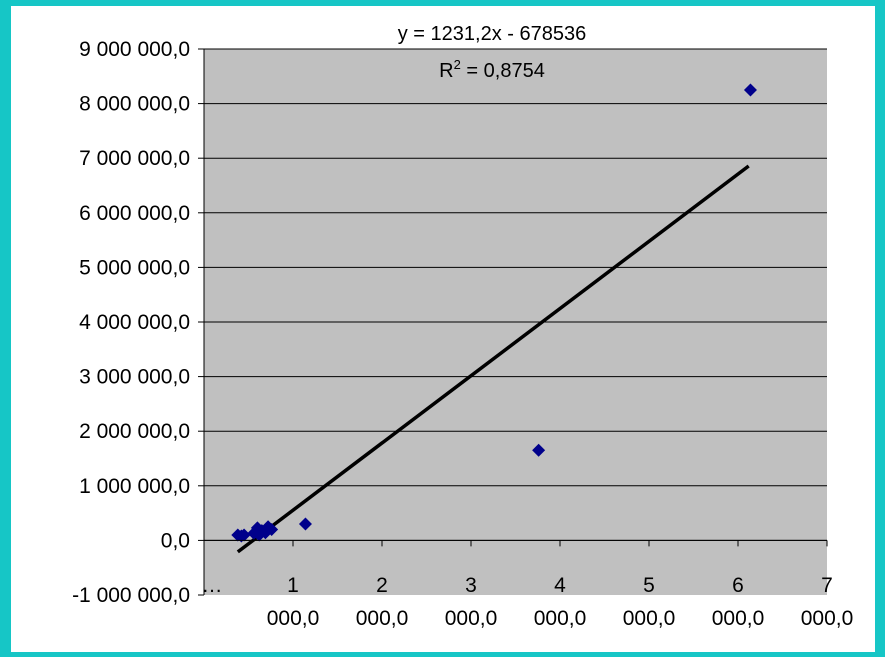 The image size is (885, 657). What do you see at coordinates (827, 585) in the screenshot?
I see `x-tick-label: 7` at bounding box center [827, 585].